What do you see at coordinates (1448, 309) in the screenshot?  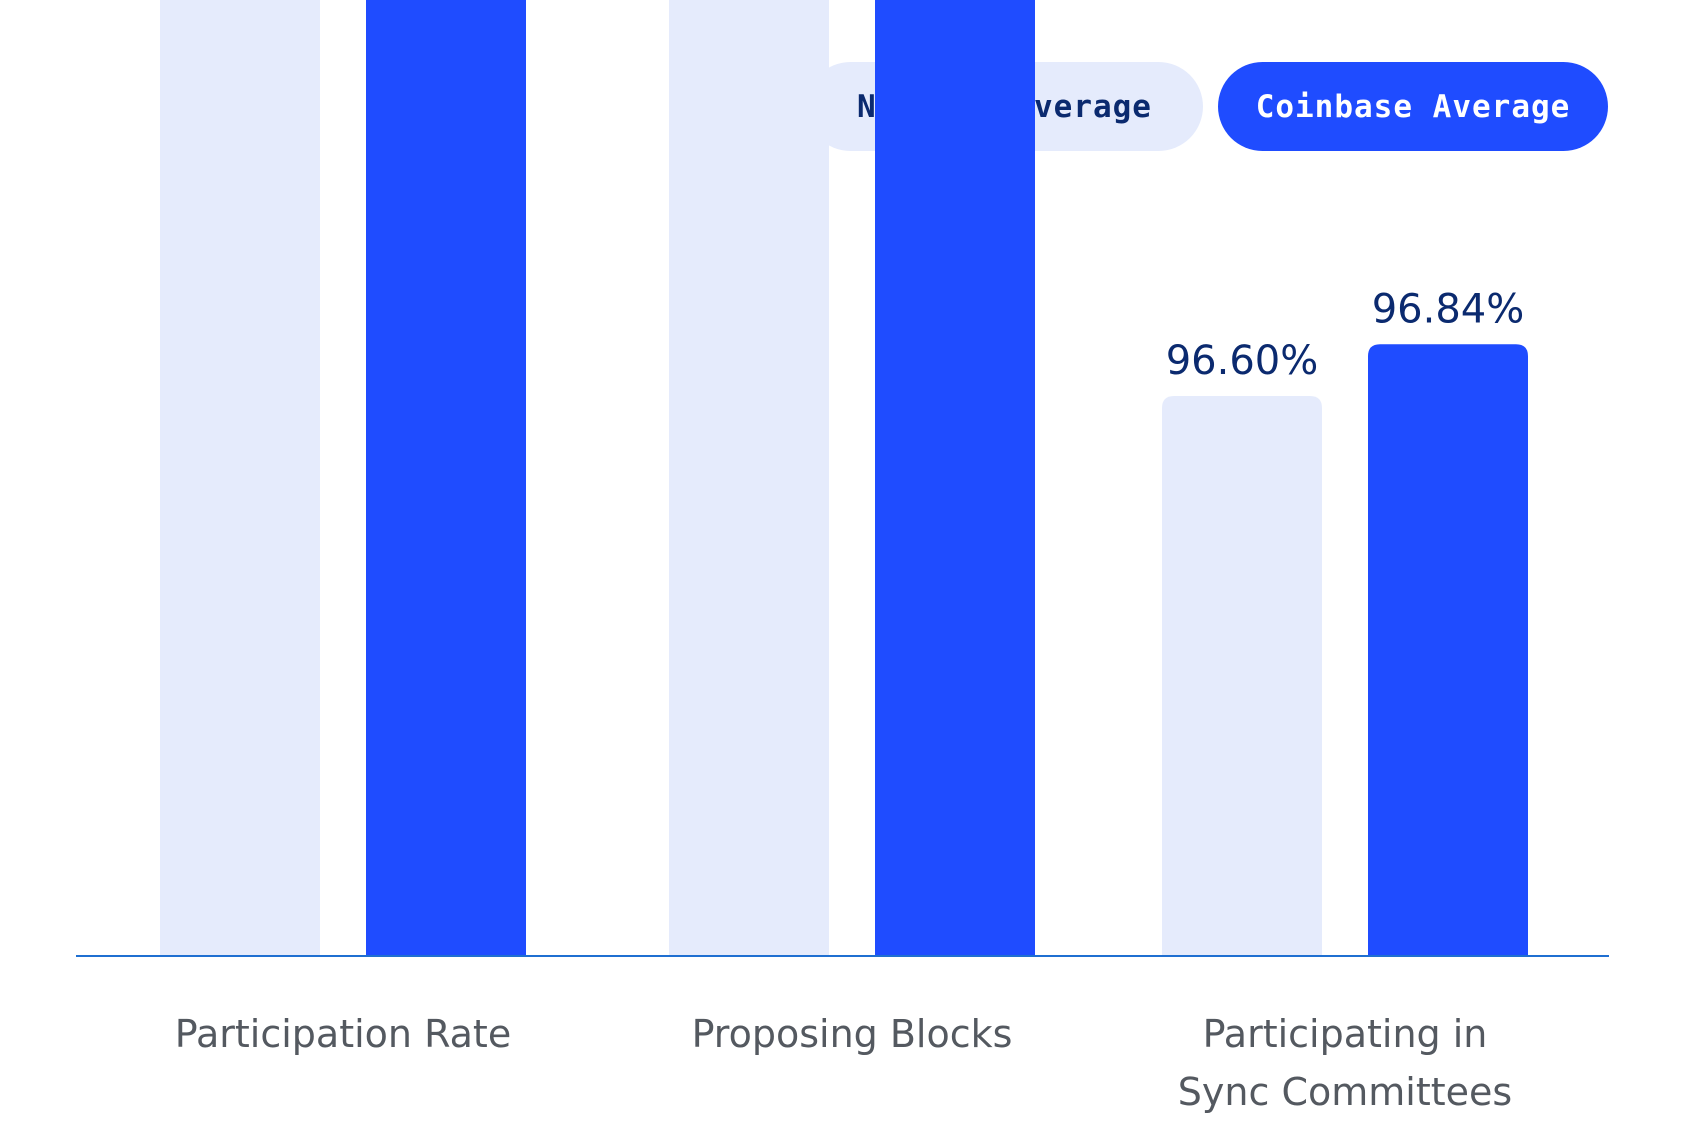 I see `value-label-coinbase-3: 96.84%` at bounding box center [1448, 309].